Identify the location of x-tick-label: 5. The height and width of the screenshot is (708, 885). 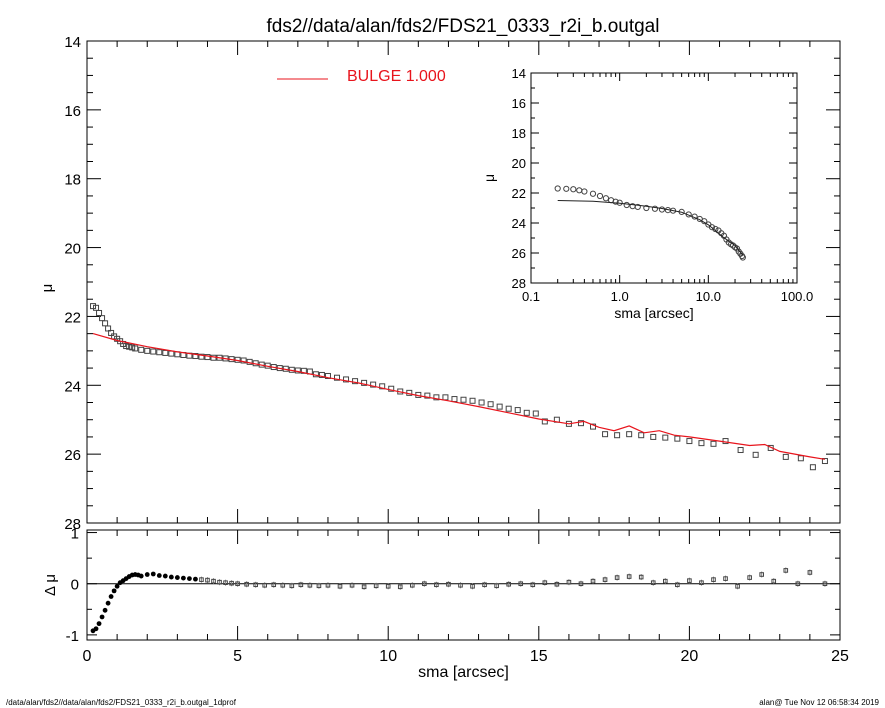
(237, 656).